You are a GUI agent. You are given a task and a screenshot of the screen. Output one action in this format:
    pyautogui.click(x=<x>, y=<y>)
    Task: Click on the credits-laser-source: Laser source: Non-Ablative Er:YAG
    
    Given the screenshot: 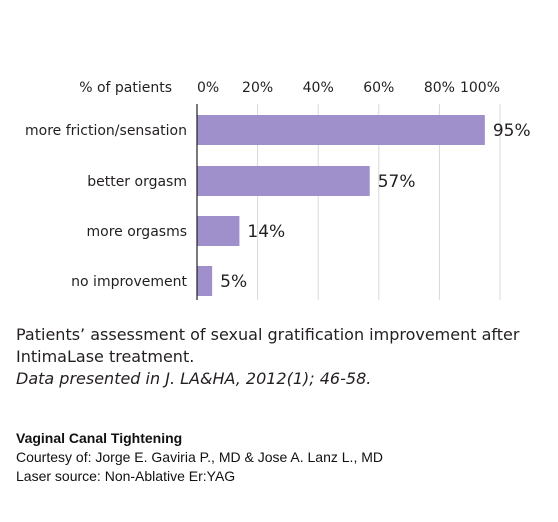 What is the action you would take?
    pyautogui.click(x=126, y=476)
    